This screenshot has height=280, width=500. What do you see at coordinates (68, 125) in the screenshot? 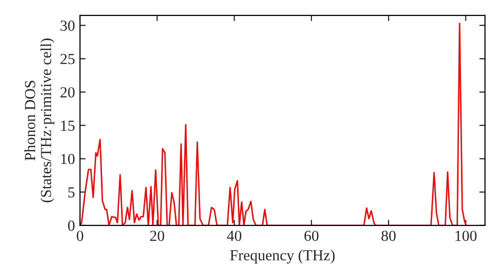
I see `y-tick-label: 15` at bounding box center [68, 125].